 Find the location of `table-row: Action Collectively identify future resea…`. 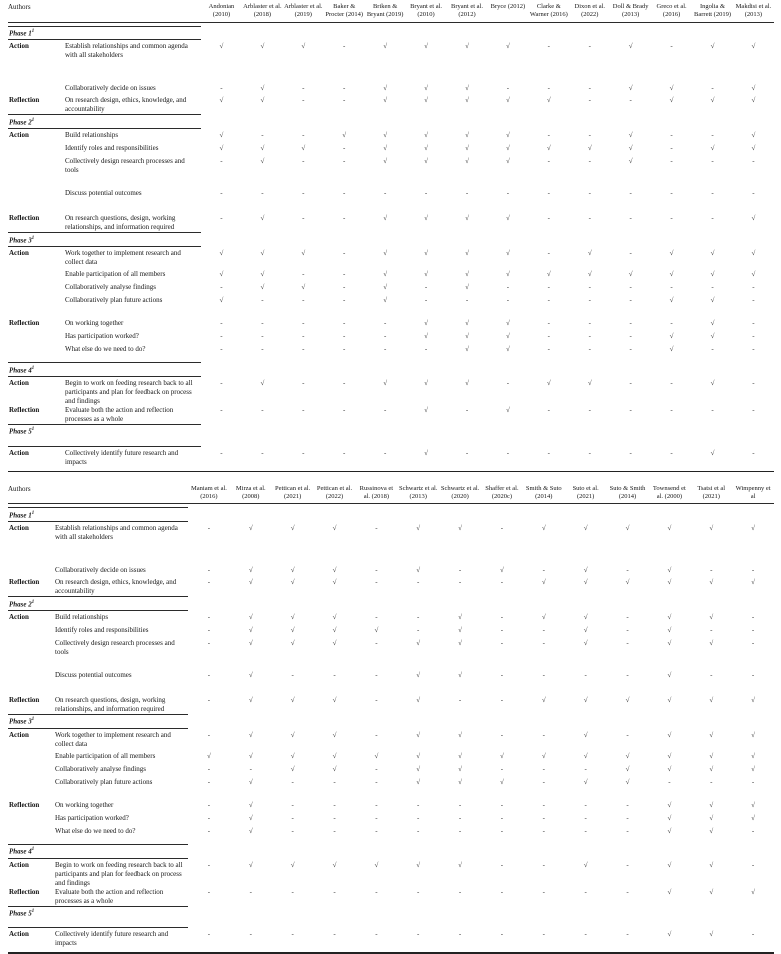

table-row: Action Collectively identify future resea… is located at coordinates (391, 939).